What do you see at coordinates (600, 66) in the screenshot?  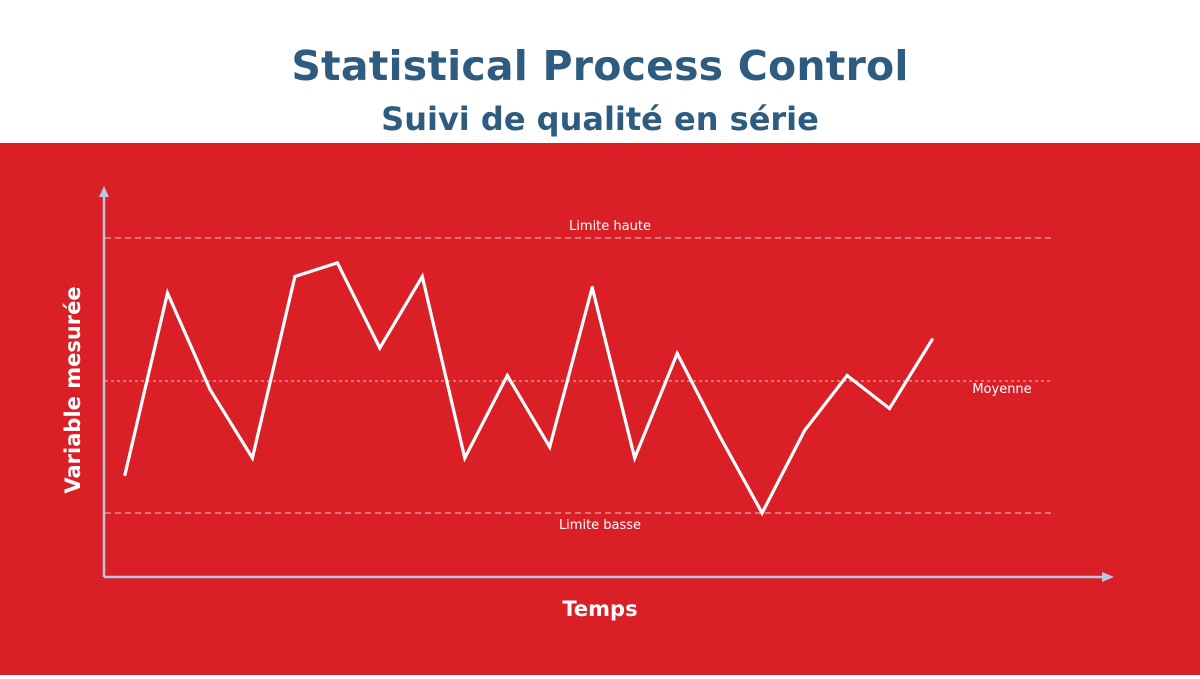 I see `chart-title: Statistical Process Control` at bounding box center [600, 66].